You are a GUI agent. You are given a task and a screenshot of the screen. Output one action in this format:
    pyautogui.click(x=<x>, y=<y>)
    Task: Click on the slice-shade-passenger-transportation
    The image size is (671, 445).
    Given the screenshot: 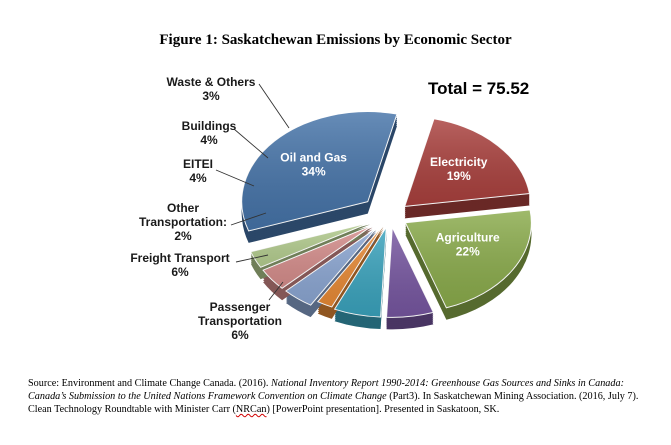 What is the action you would take?
    pyautogui.click(x=410, y=272)
    